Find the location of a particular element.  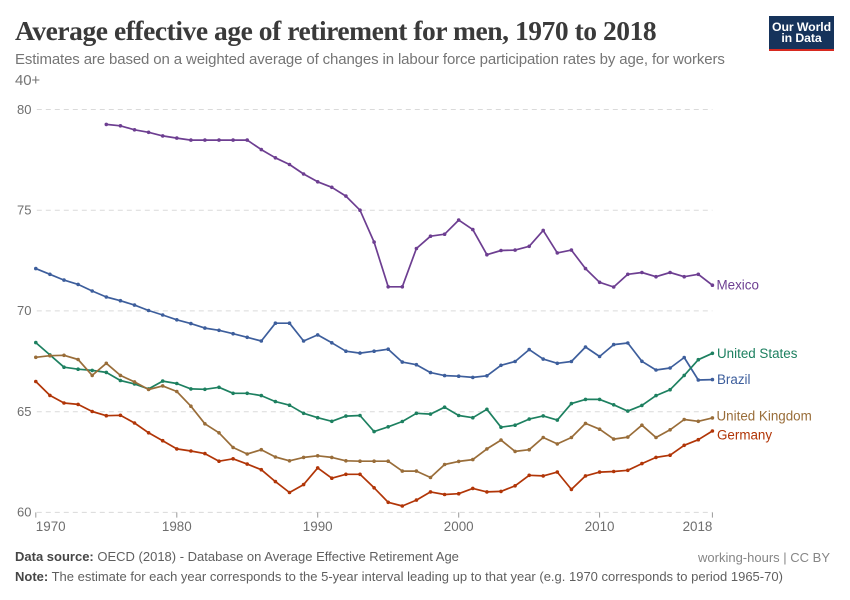

svg-text: 2010 is located at coordinates (600, 526).